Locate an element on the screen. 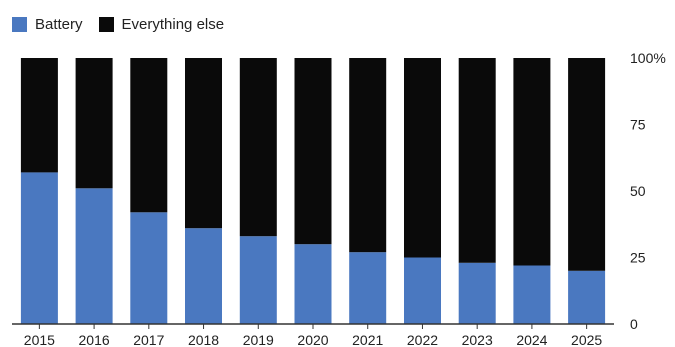  bar-battery-2015 is located at coordinates (39, 248).